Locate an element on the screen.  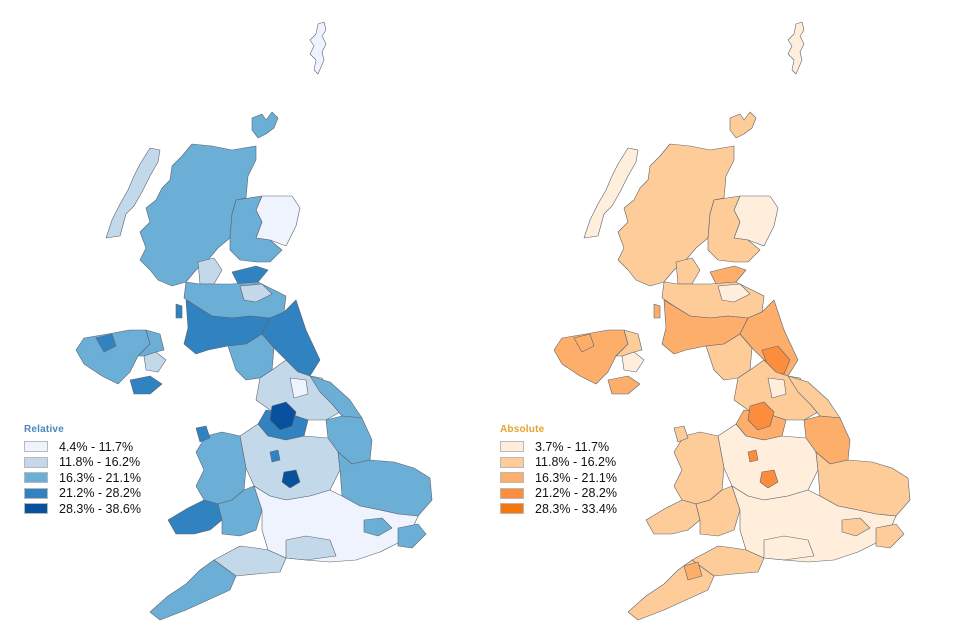
legend-label: 28.3% - 38.6% is located at coordinates (100, 508).